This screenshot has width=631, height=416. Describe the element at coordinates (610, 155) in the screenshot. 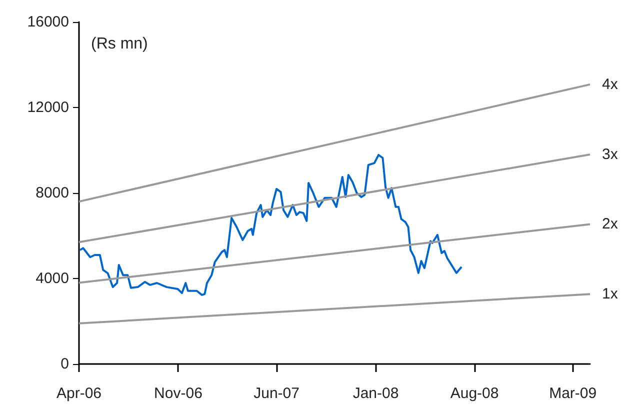

I see `series-label: 3x` at that location.